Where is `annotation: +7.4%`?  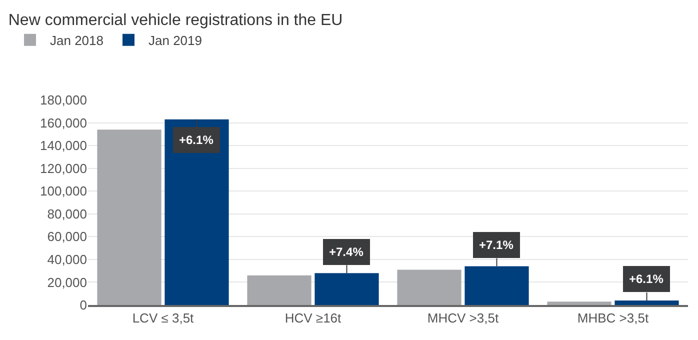
annotation: +7.4% is located at coordinates (346, 252).